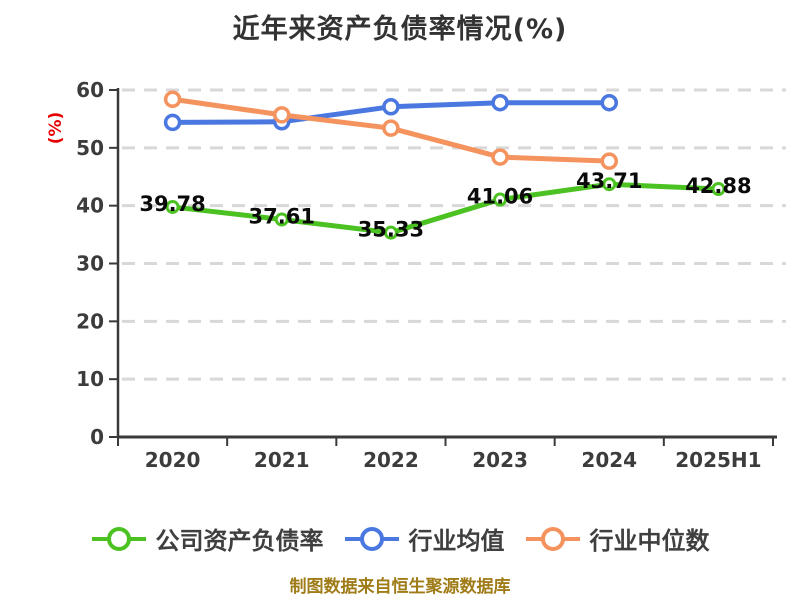 The width and height of the screenshot is (800, 600). I want to click on x-tick-label: 2023, so click(500, 460).